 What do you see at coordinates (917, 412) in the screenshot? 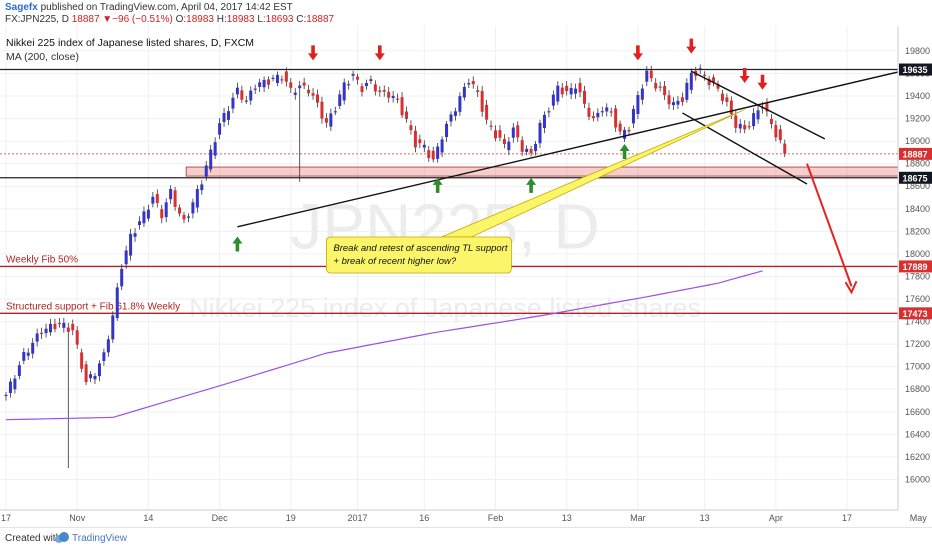
I see `y-tick-label: 16600` at bounding box center [917, 412].